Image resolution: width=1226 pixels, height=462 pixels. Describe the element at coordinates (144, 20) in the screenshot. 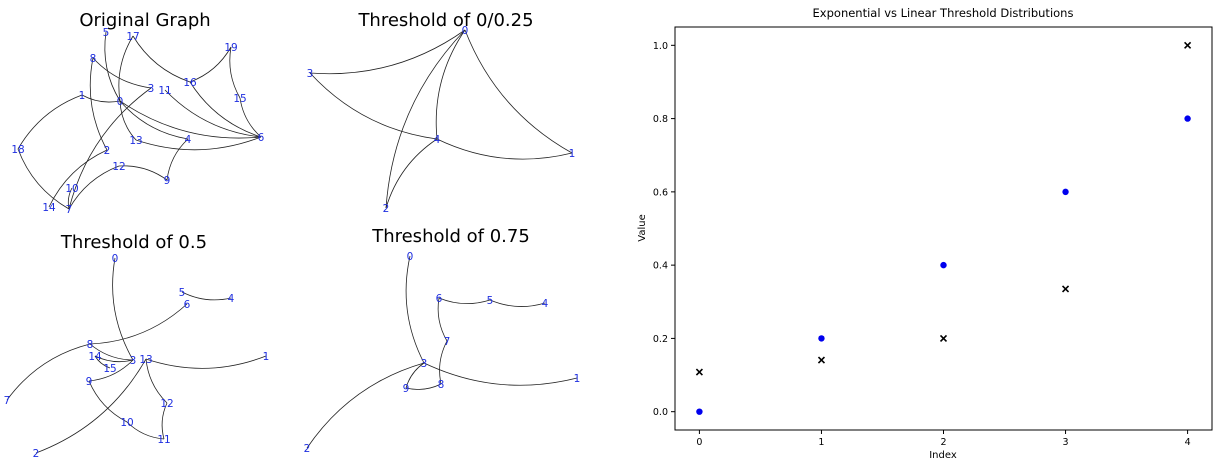

I see `panel-title-original: Original Graph` at that location.